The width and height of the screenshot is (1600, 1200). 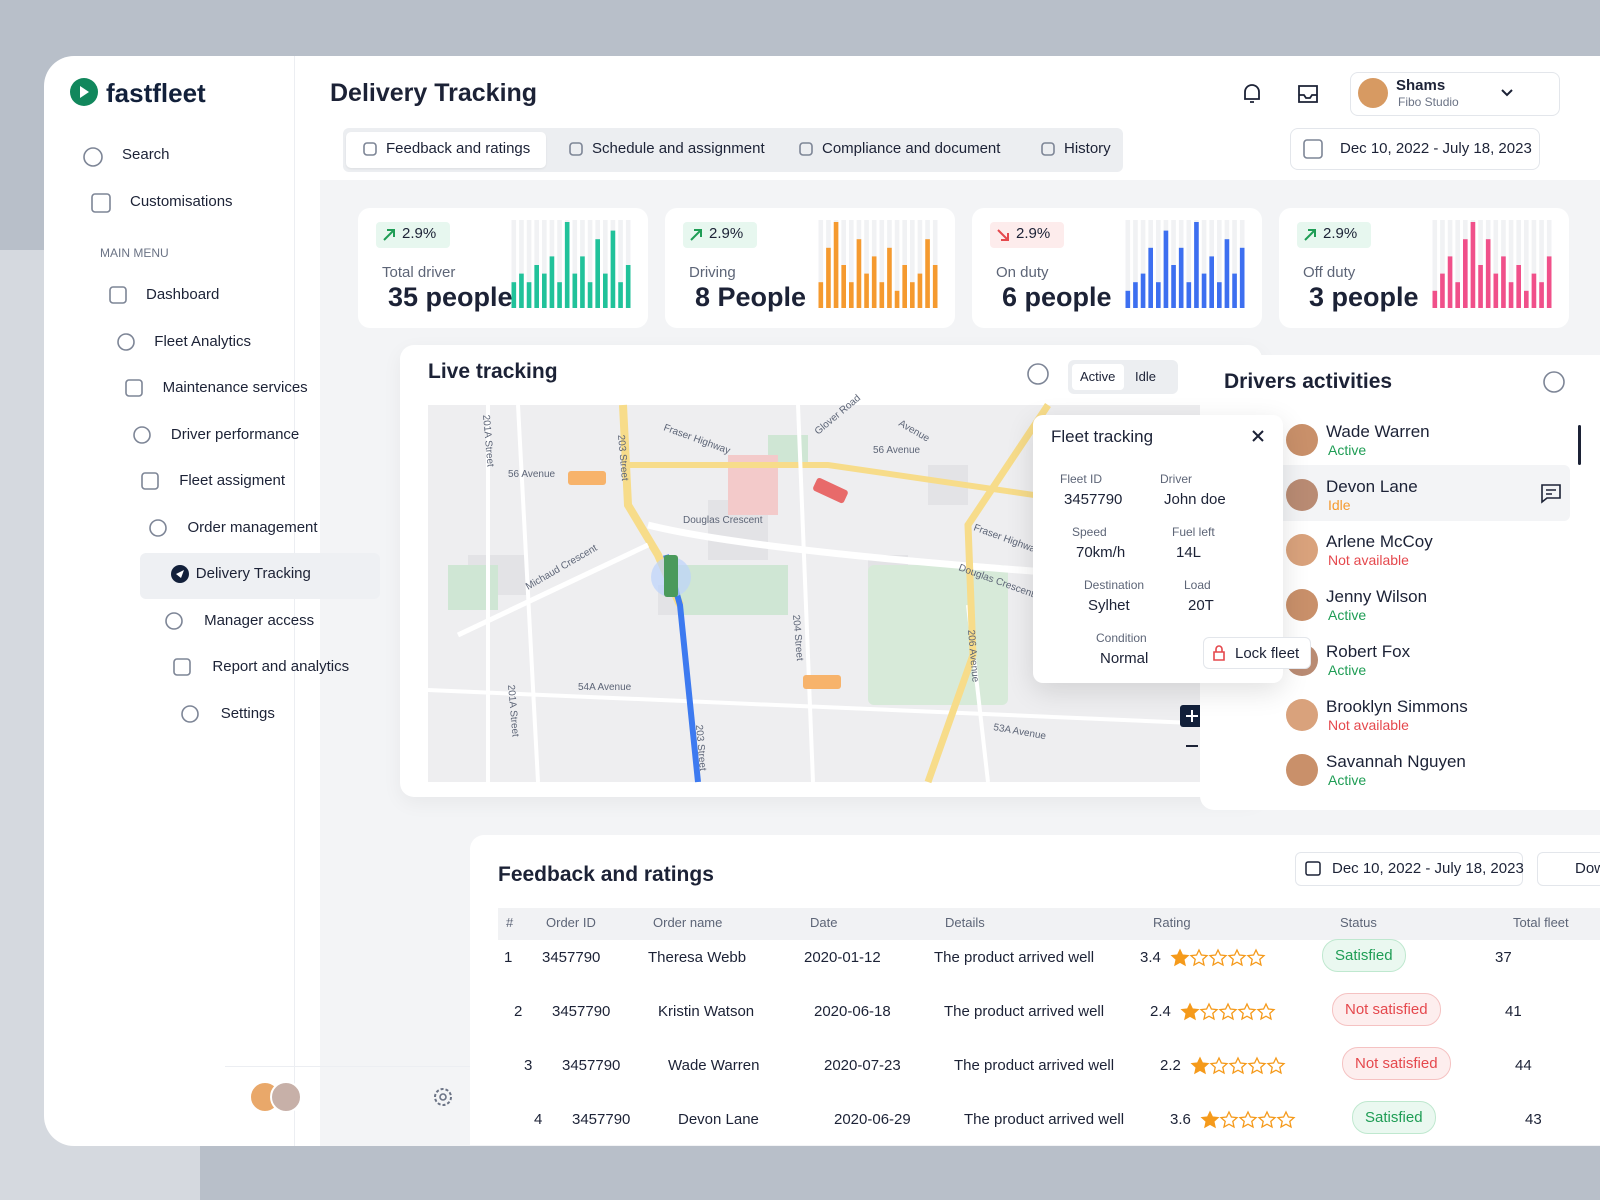 What do you see at coordinates (235, 434) in the screenshot?
I see `menu-item: Driver performance` at bounding box center [235, 434].